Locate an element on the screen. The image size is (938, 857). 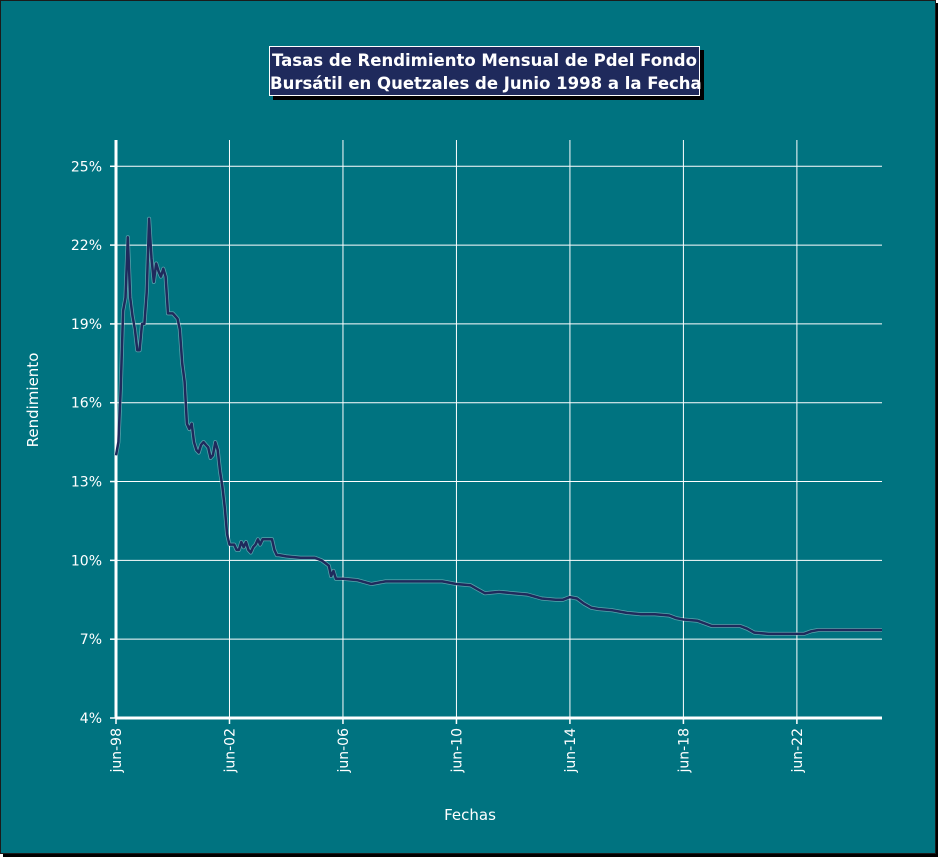
x-tick-label: jun-06 is located at coordinates (344, 751).